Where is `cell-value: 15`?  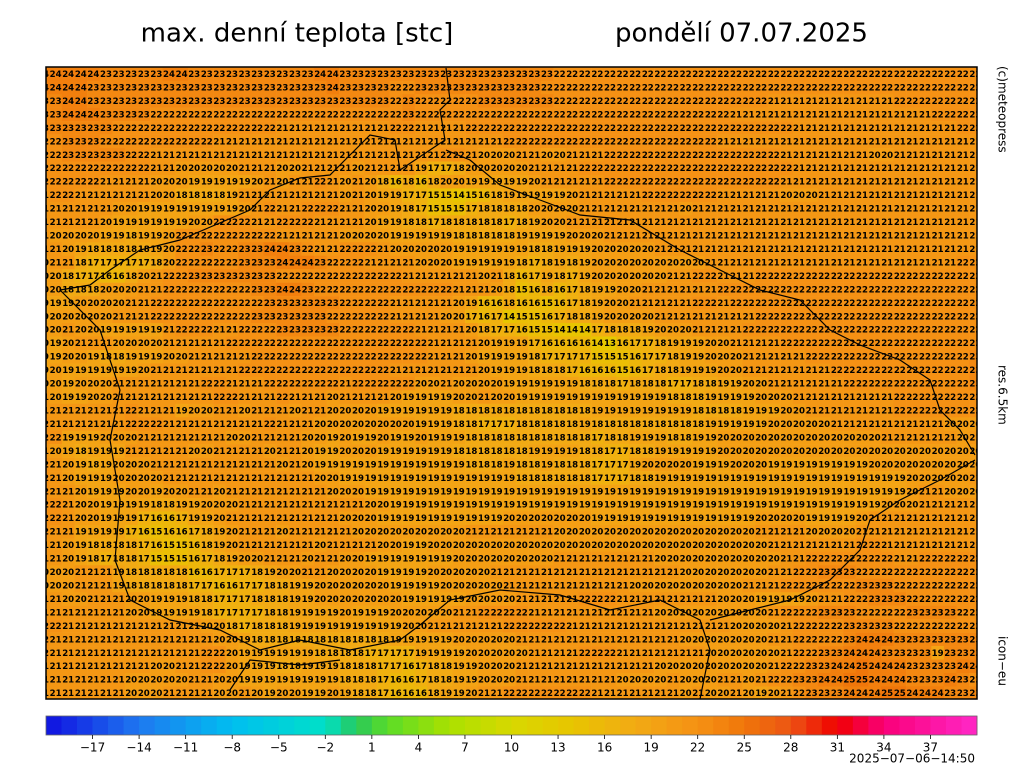
cell-value: 15 is located at coordinates (446, 210).